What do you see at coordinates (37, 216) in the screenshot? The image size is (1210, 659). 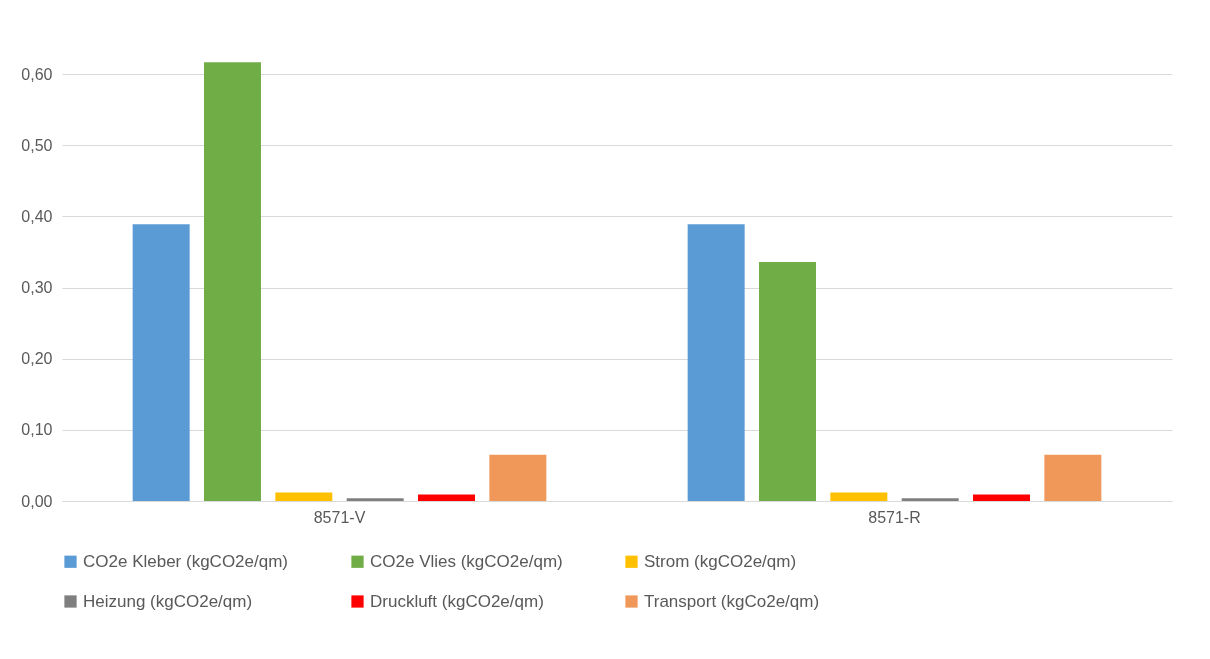 I see `y-tick-label: 0,40` at bounding box center [37, 216].